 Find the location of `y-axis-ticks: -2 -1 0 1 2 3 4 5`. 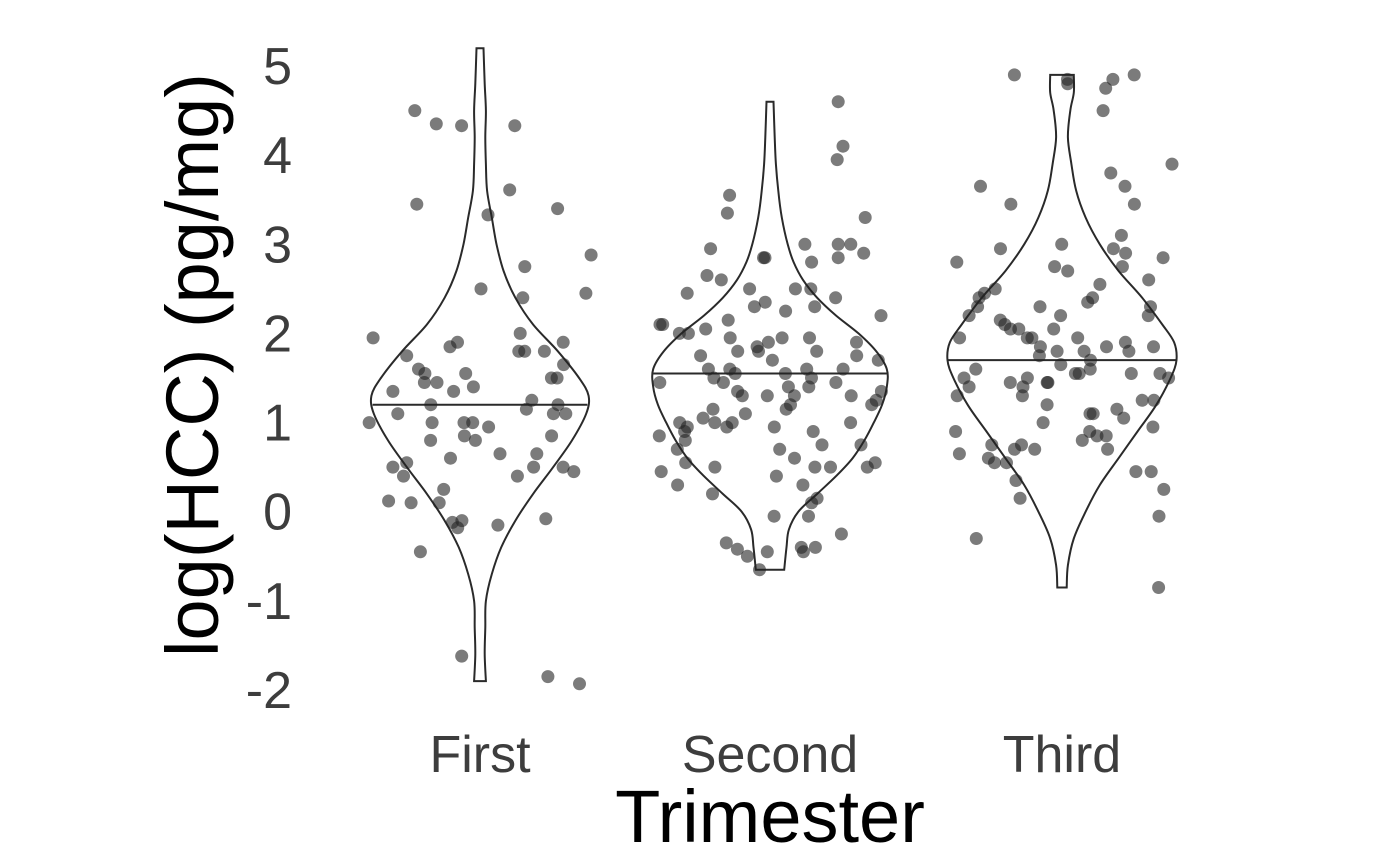

y-axis-ticks: -2 -1 0 1 2 3 4 5 is located at coordinates (269, 379).